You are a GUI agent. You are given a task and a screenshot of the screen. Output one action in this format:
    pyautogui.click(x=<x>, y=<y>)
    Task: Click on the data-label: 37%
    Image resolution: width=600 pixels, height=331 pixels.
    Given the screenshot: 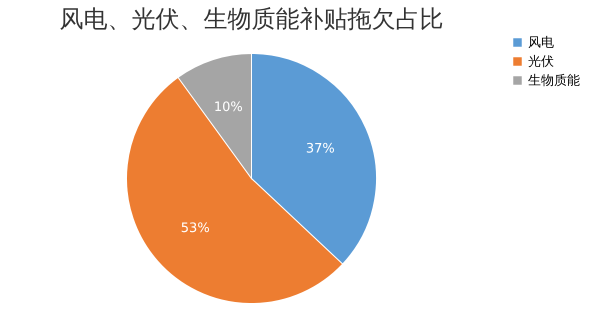 What is the action you would take?
    pyautogui.click(x=320, y=149)
    